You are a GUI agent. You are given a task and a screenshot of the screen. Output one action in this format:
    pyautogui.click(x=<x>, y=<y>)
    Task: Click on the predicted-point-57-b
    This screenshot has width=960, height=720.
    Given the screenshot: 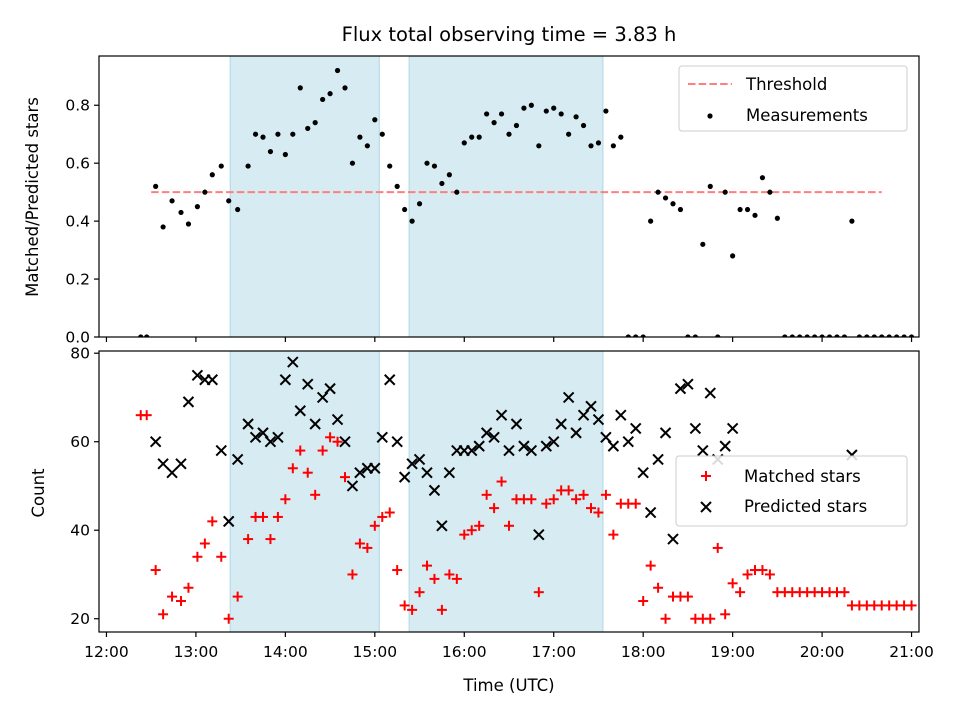 What is the action you would take?
    pyautogui.click(x=591, y=406)
    